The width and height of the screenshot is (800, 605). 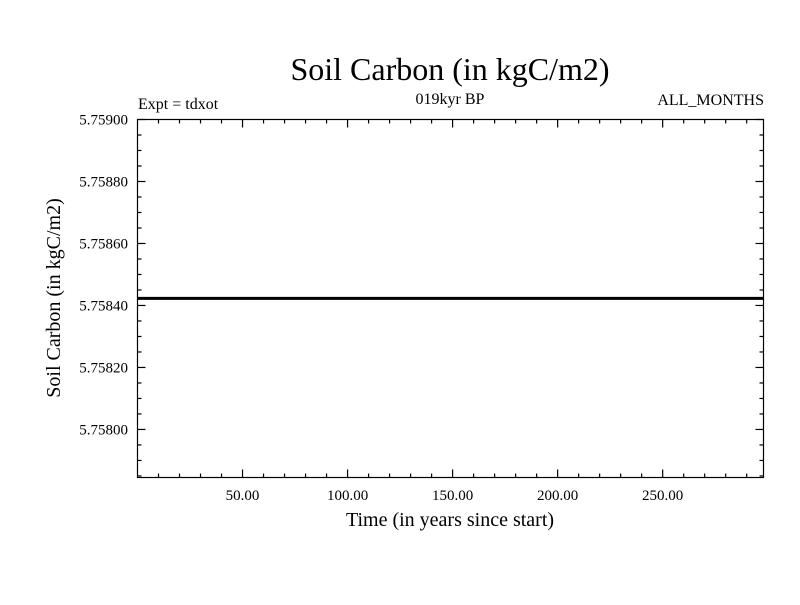 What do you see at coordinates (450, 99) in the screenshot?
I see `chart-subtitle: 019kyr BP` at bounding box center [450, 99].